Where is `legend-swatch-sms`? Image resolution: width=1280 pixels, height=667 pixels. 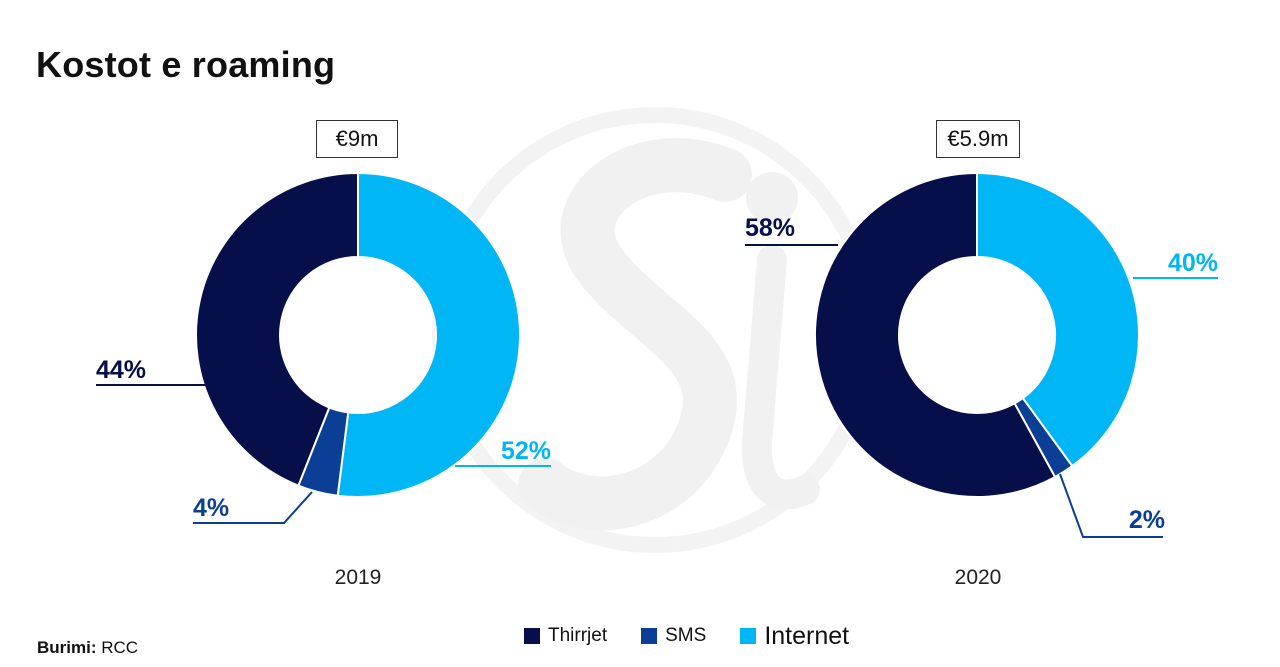 legend-swatch-sms is located at coordinates (649, 636).